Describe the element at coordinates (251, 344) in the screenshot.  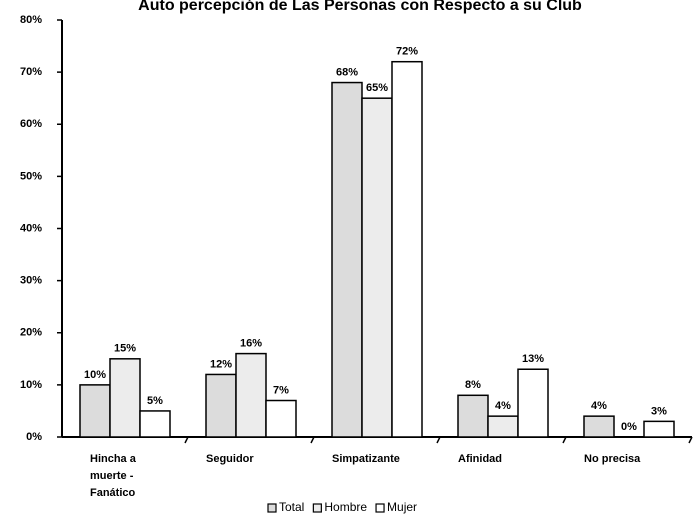
I see `data-label: 16%` at that location.